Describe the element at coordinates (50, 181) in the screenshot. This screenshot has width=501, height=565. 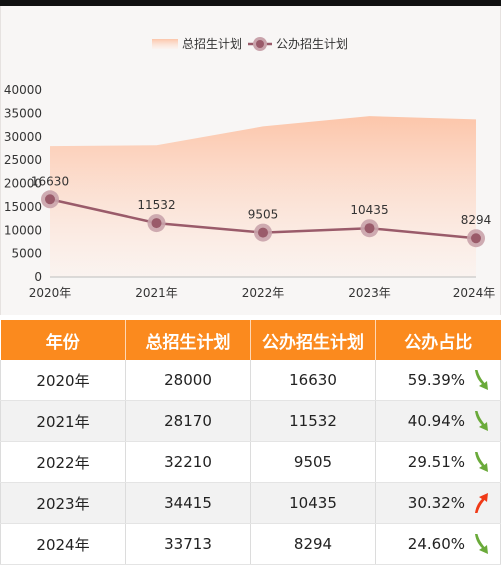
I see `data-label: 16630` at that location.